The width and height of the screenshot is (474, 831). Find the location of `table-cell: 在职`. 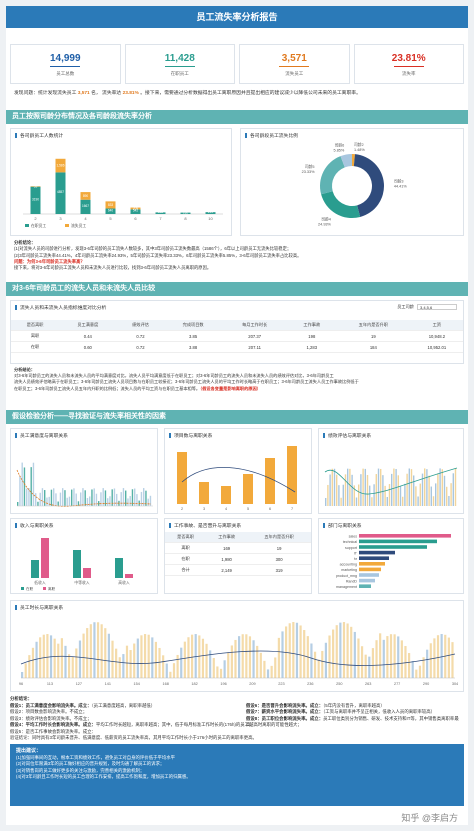

table-cell: 在职 is located at coordinates (35, 347).